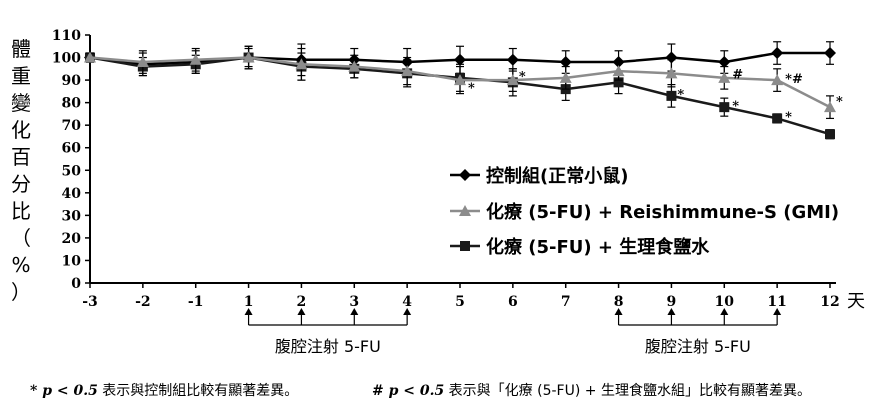  Describe the element at coordinates (302, 302) in the screenshot. I see `x-tick-label: 2` at that location.